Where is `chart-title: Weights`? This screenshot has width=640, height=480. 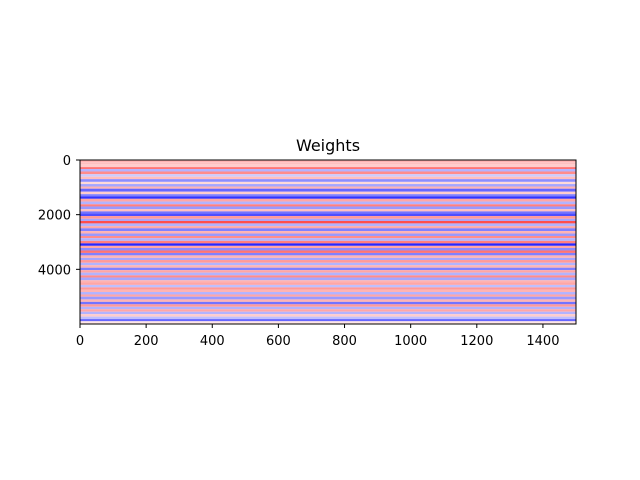 chart-title: Weights is located at coordinates (328, 145).